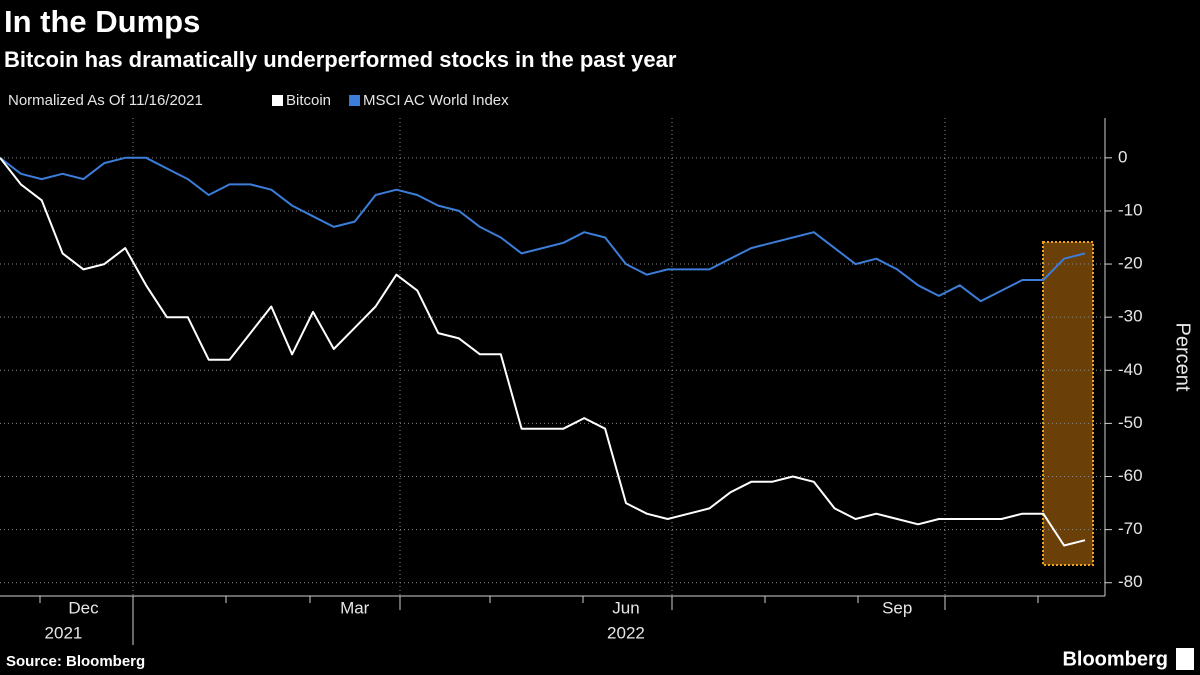 Image resolution: width=1200 pixels, height=675 pixels. Describe the element at coordinates (1115, 659) in the screenshot. I see `brand-logo: Bloomberg` at that location.